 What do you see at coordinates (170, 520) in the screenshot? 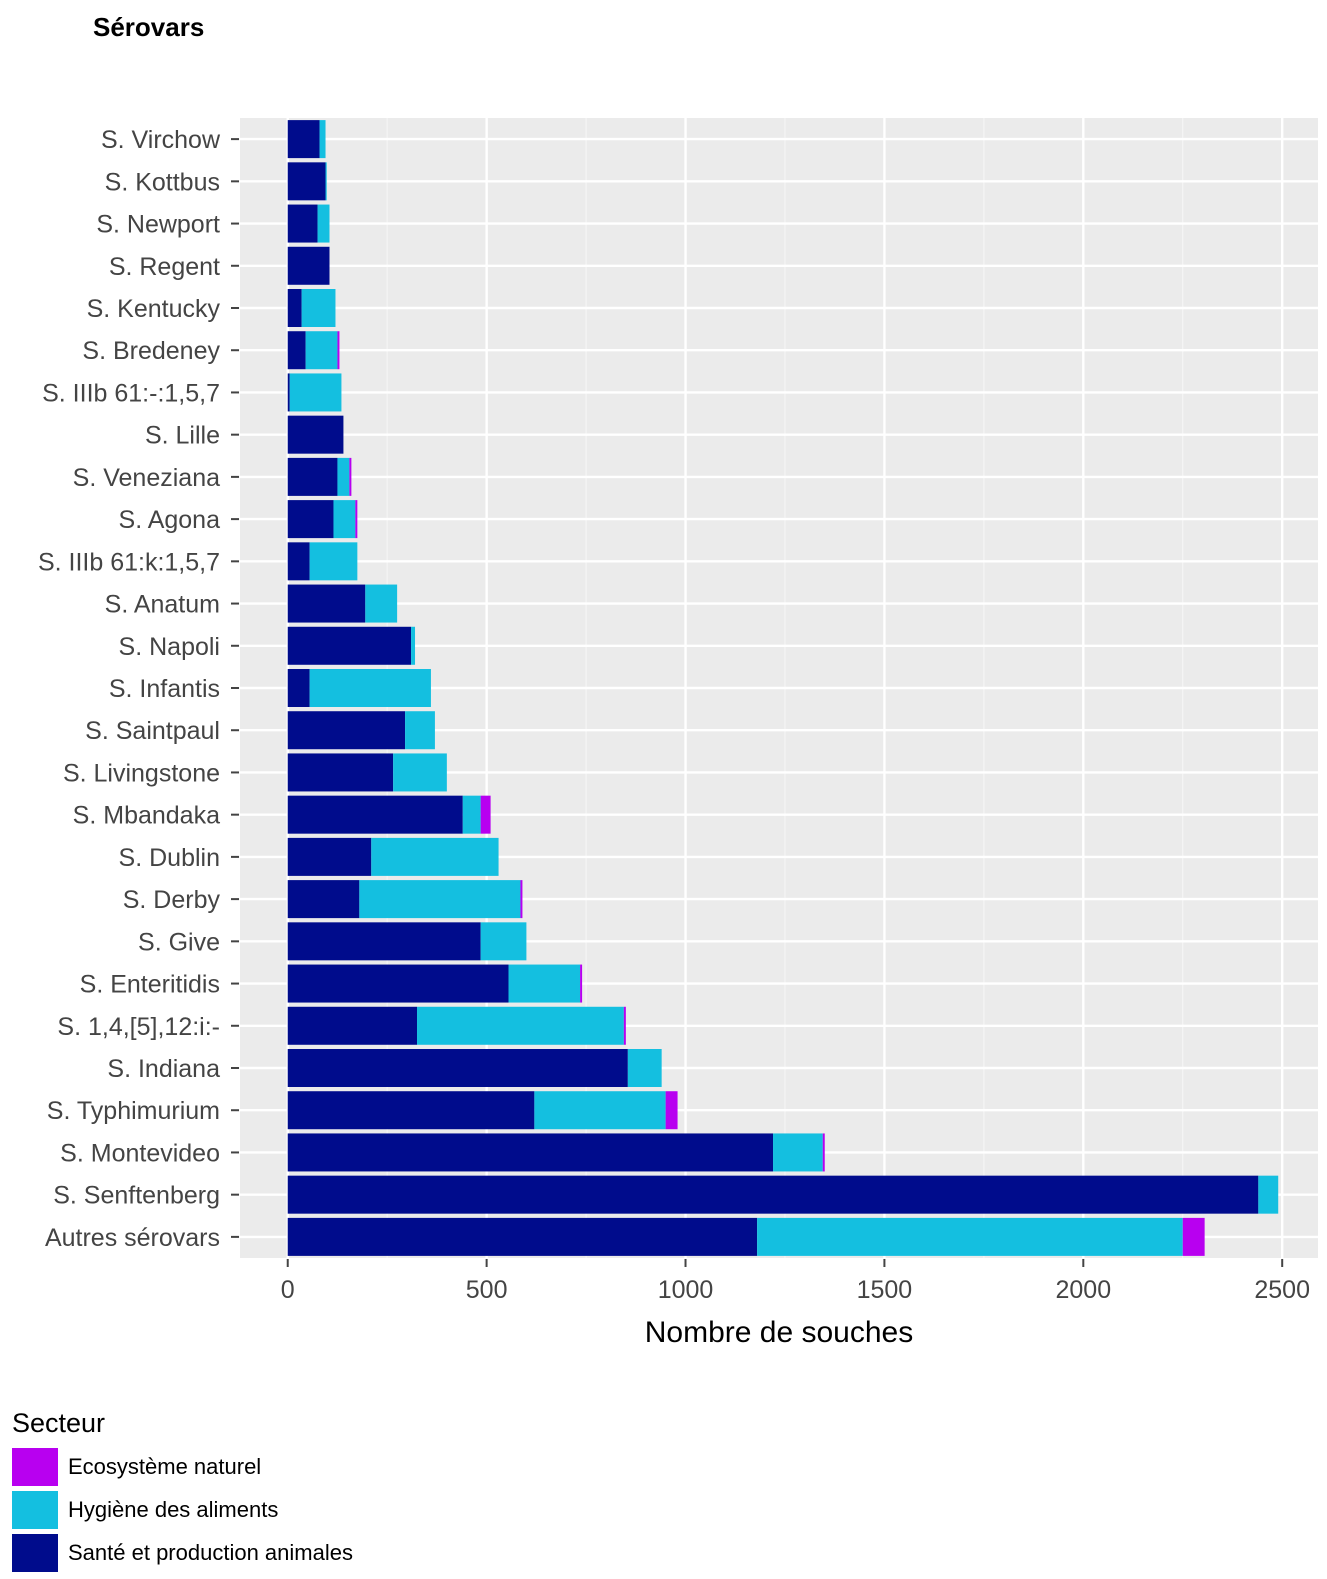
I see `category-label: S. Agona` at bounding box center [170, 520].